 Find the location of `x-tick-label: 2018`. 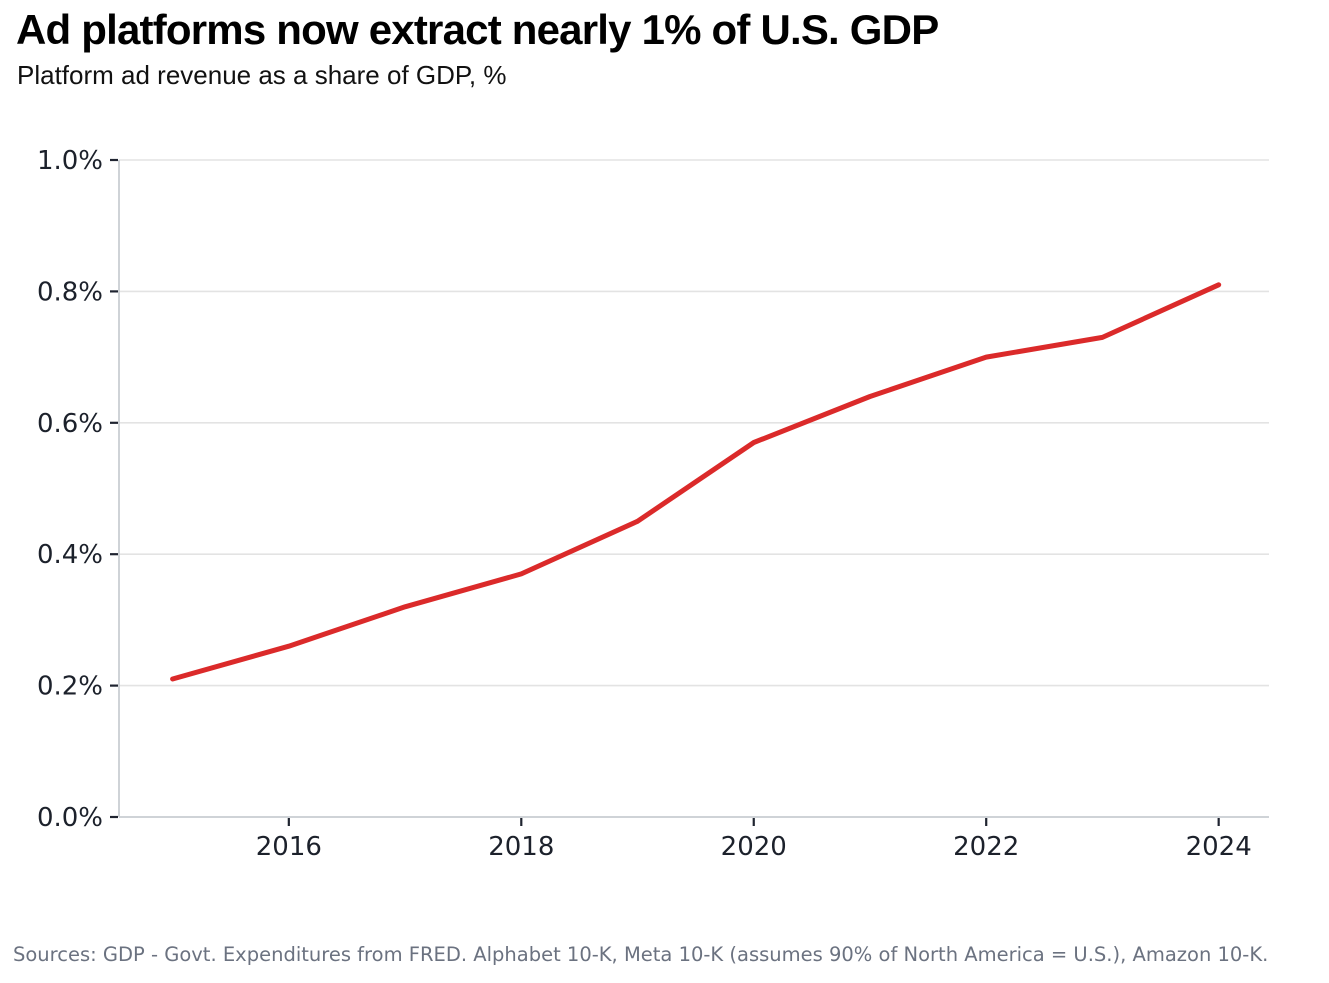

x-tick-label: 2018 is located at coordinates (521, 847).